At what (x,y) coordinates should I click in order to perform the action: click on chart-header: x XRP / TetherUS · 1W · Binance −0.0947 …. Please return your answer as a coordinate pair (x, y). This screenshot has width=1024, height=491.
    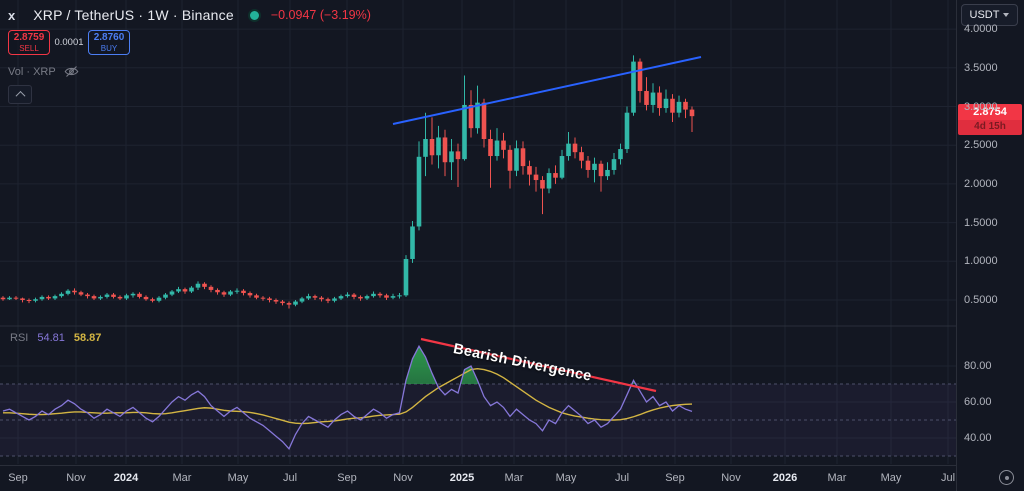
    Looking at the image, I should click on (189, 55).